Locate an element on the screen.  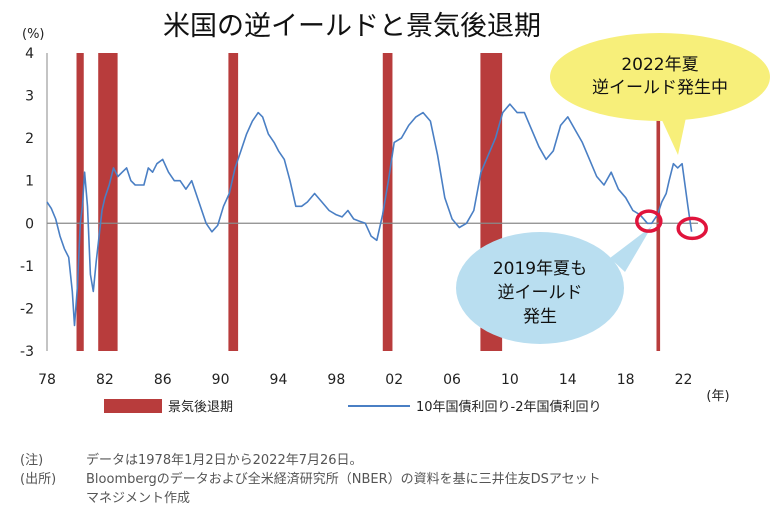
y-tick-label: -3 is located at coordinates (27, 352).